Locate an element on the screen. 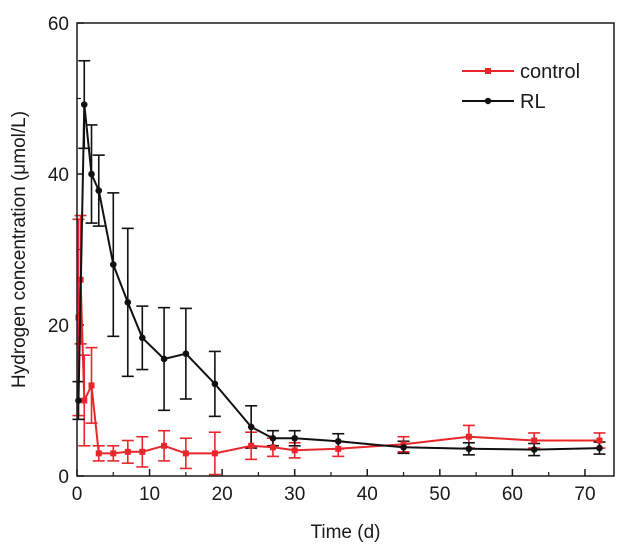 This screenshot has width=622, height=546. x-tick-label: 0 is located at coordinates (77, 494).